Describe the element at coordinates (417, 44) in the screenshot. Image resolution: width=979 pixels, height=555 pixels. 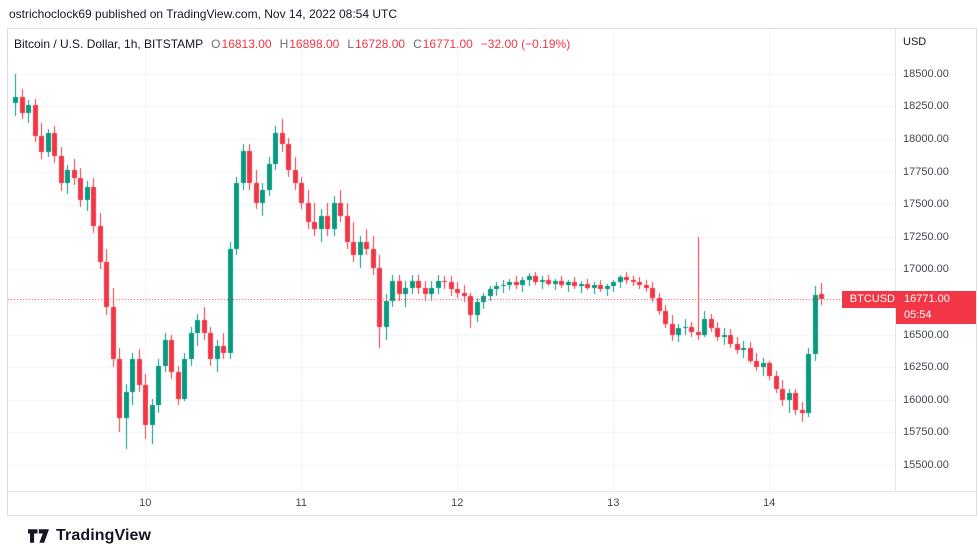
I see `close-label: C` at that location.